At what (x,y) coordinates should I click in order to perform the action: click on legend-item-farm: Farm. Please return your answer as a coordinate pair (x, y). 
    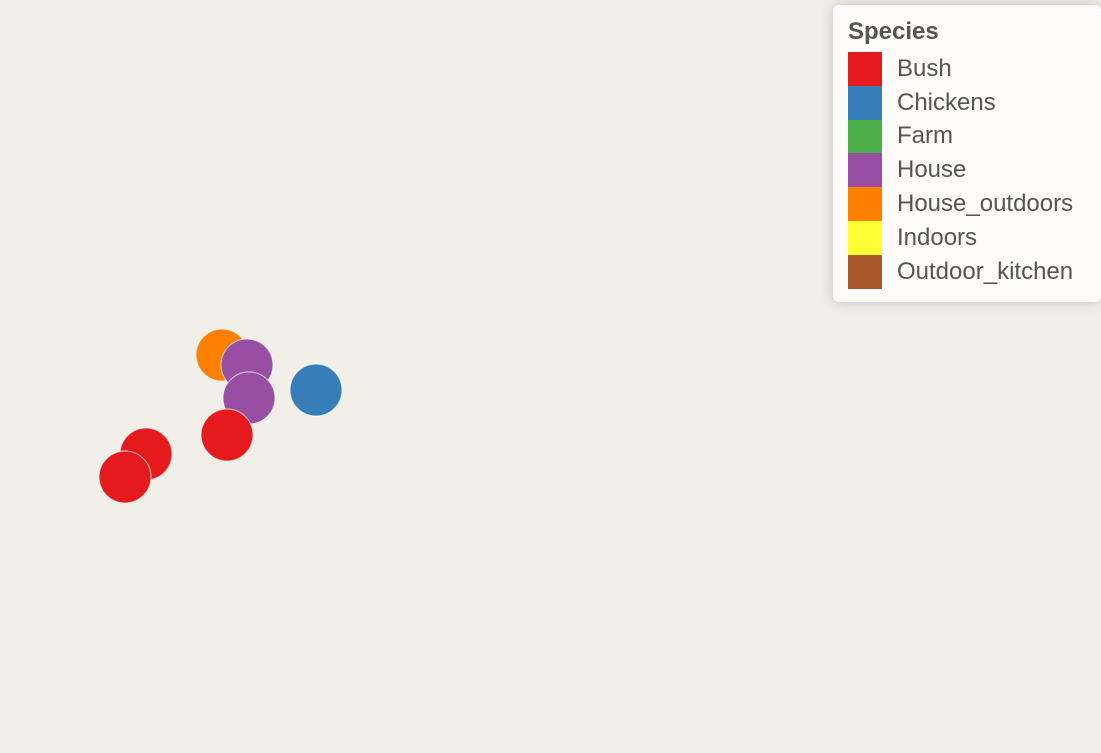
    Looking at the image, I should click on (969, 136).